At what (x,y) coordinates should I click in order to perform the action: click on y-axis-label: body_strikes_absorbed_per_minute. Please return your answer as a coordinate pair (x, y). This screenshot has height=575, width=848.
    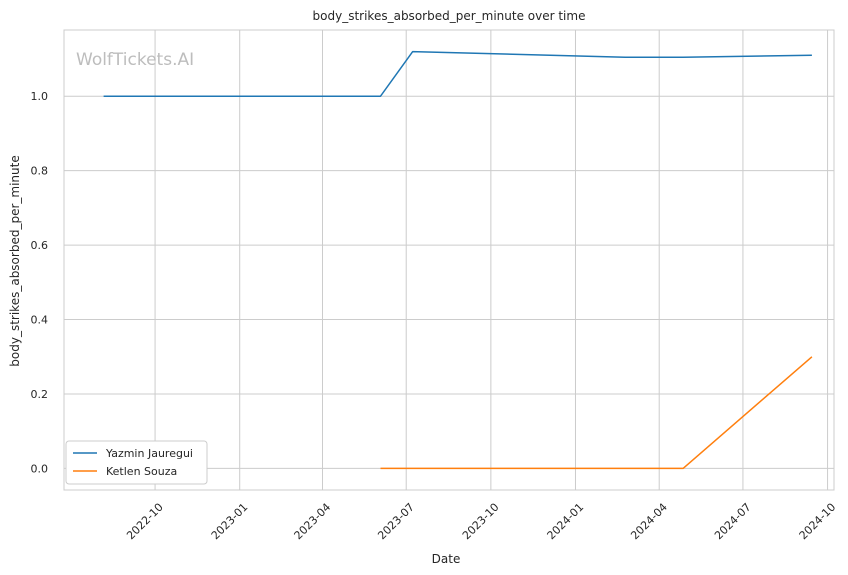
    Looking at the image, I should click on (15, 260).